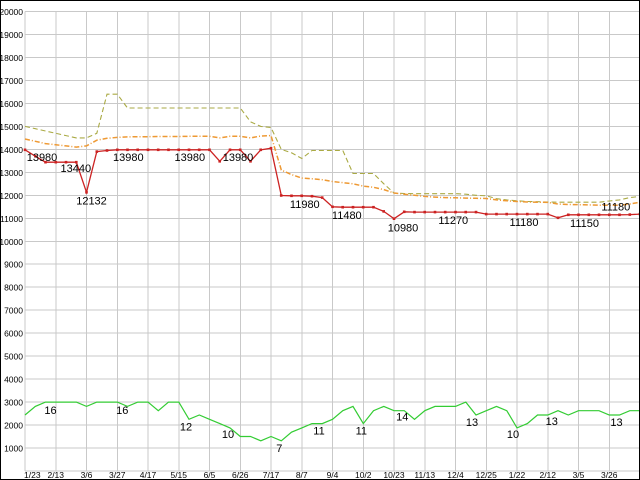 This screenshot has width=640, height=480. Describe the element at coordinates (453, 221) in the screenshot. I see `price-label: 11270` at that location.